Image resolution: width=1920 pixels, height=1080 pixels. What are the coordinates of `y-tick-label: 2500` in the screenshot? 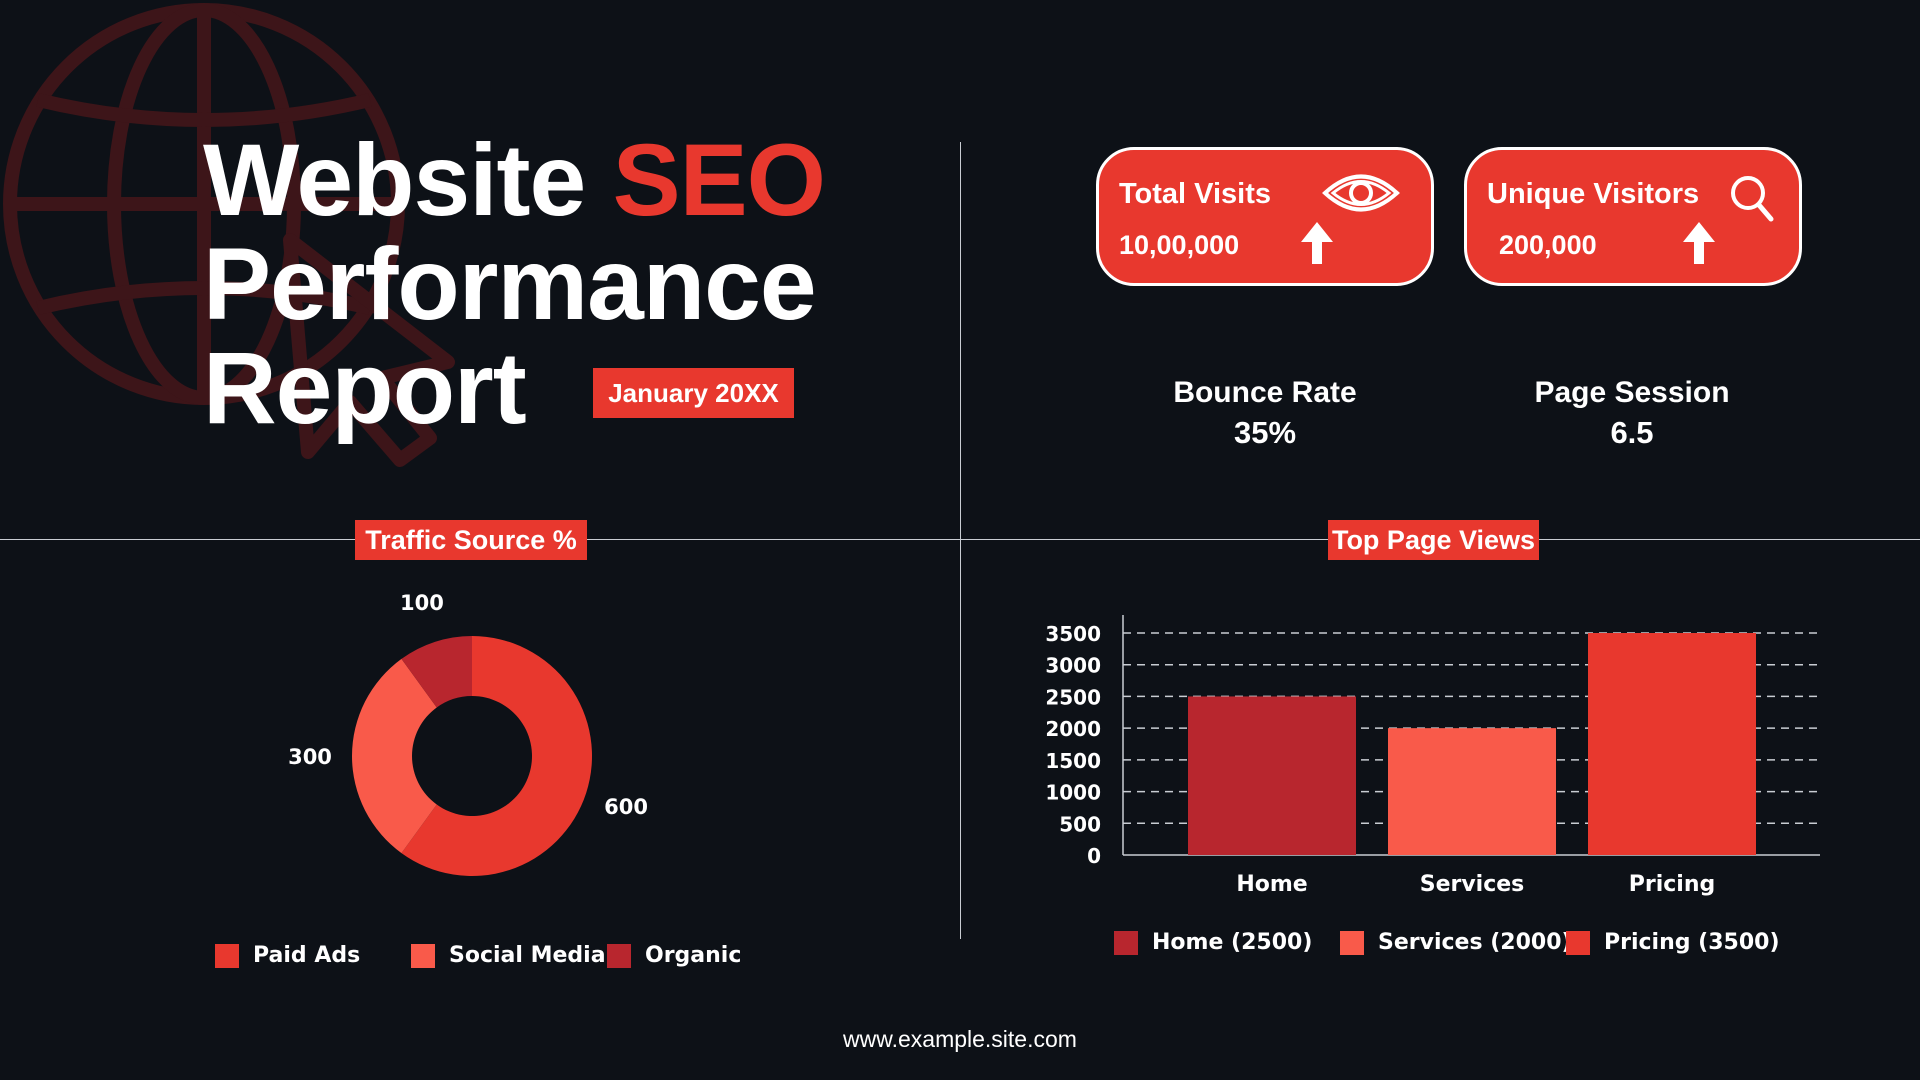 It's located at (1073, 697).